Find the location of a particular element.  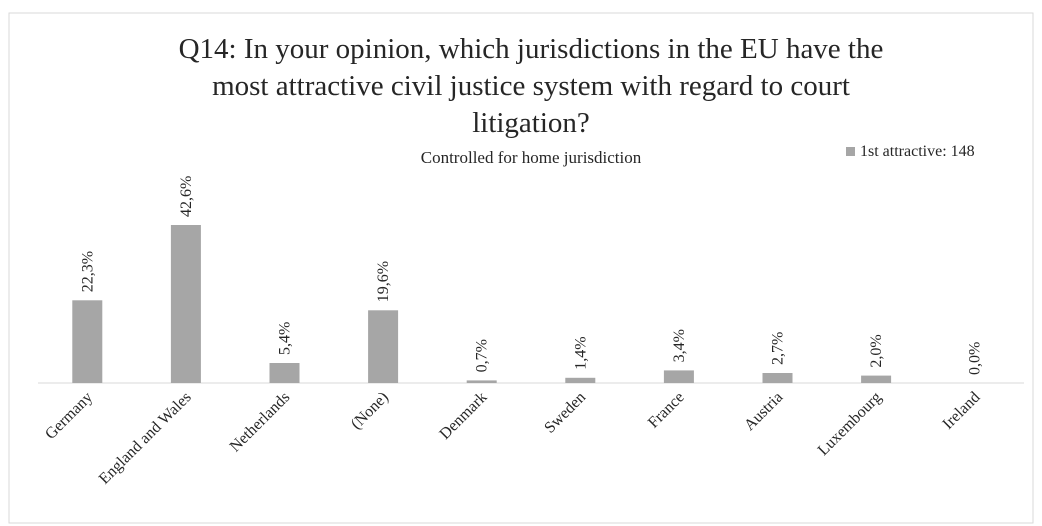

chart-title-line: litigation? is located at coordinates (531, 123).